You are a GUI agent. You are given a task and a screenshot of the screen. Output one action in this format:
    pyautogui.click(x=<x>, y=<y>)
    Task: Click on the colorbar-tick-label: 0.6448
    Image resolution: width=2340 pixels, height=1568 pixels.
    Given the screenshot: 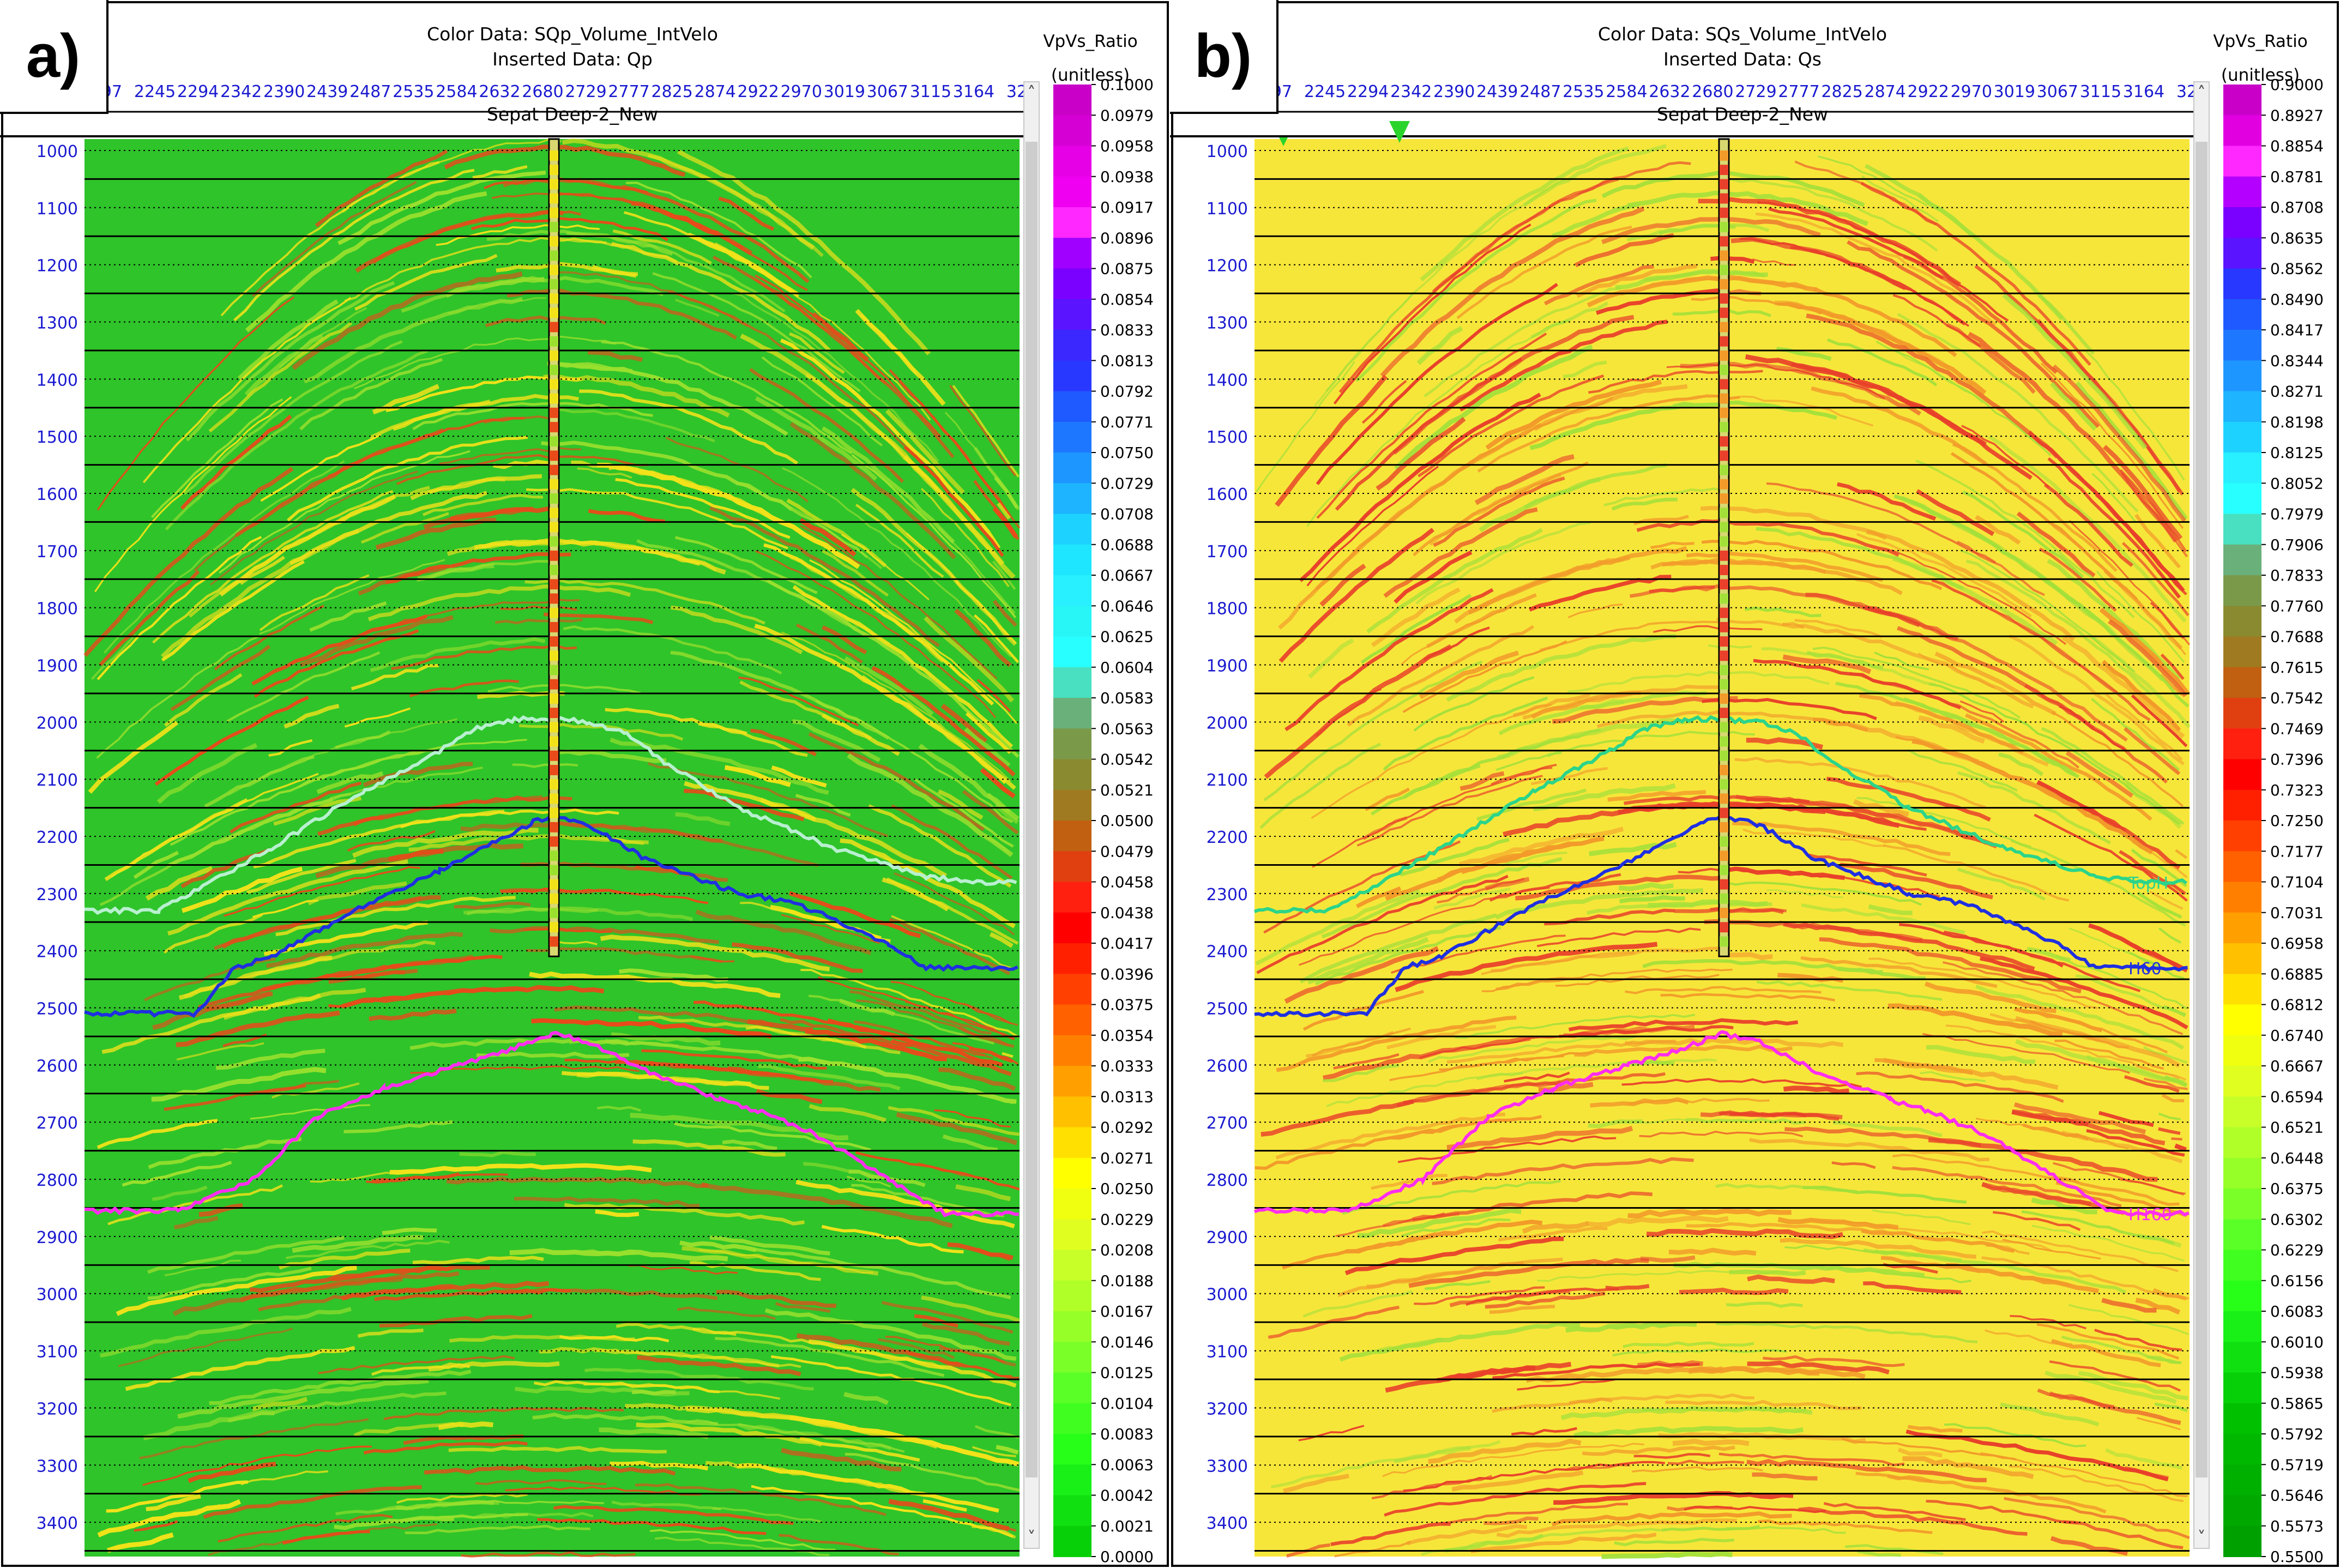 What is the action you would take?
    pyautogui.click(x=2297, y=1158)
    